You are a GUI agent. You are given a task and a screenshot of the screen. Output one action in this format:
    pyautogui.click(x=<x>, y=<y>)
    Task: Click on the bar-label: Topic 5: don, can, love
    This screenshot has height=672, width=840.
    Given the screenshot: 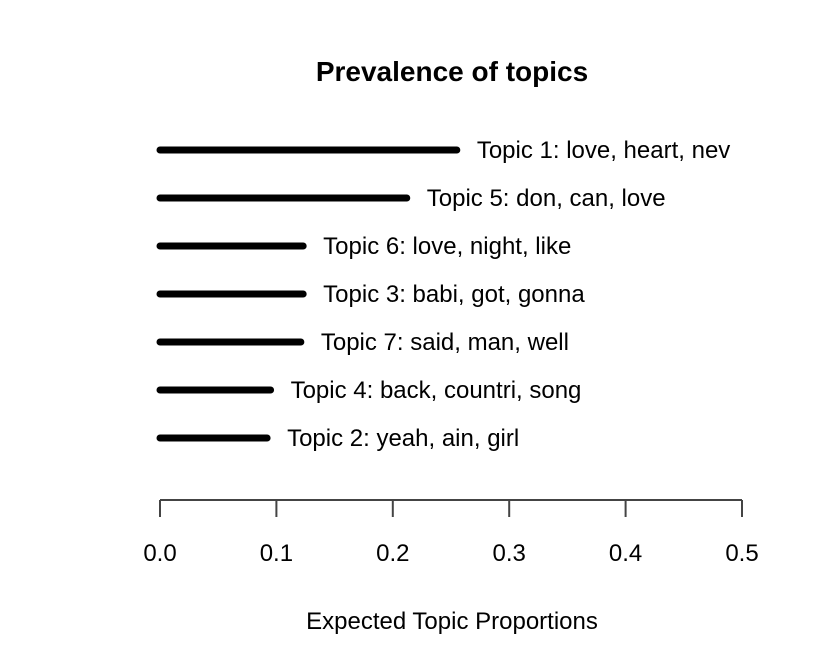 What is the action you would take?
    pyautogui.click(x=546, y=198)
    